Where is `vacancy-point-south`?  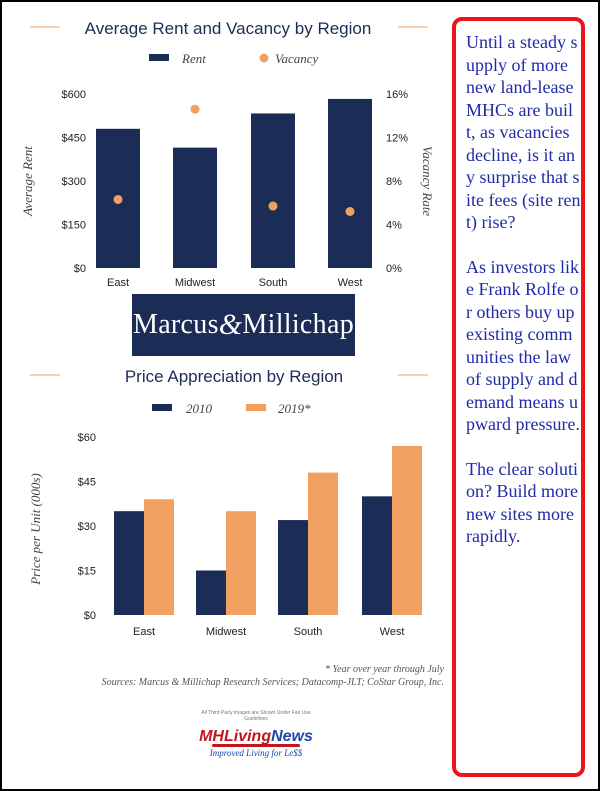 vacancy-point-south is located at coordinates (273, 206).